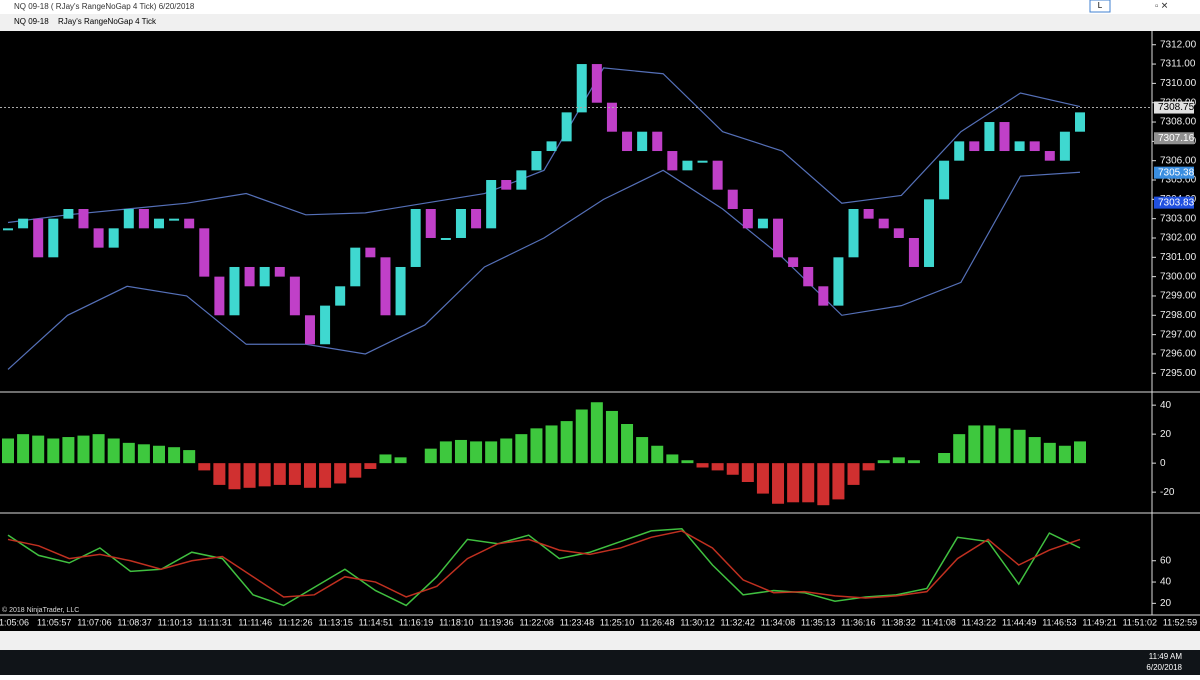 The image size is (1200, 680). What do you see at coordinates (939, 622) in the screenshot?
I see `x-tick-label: 11:41:08` at bounding box center [939, 622].